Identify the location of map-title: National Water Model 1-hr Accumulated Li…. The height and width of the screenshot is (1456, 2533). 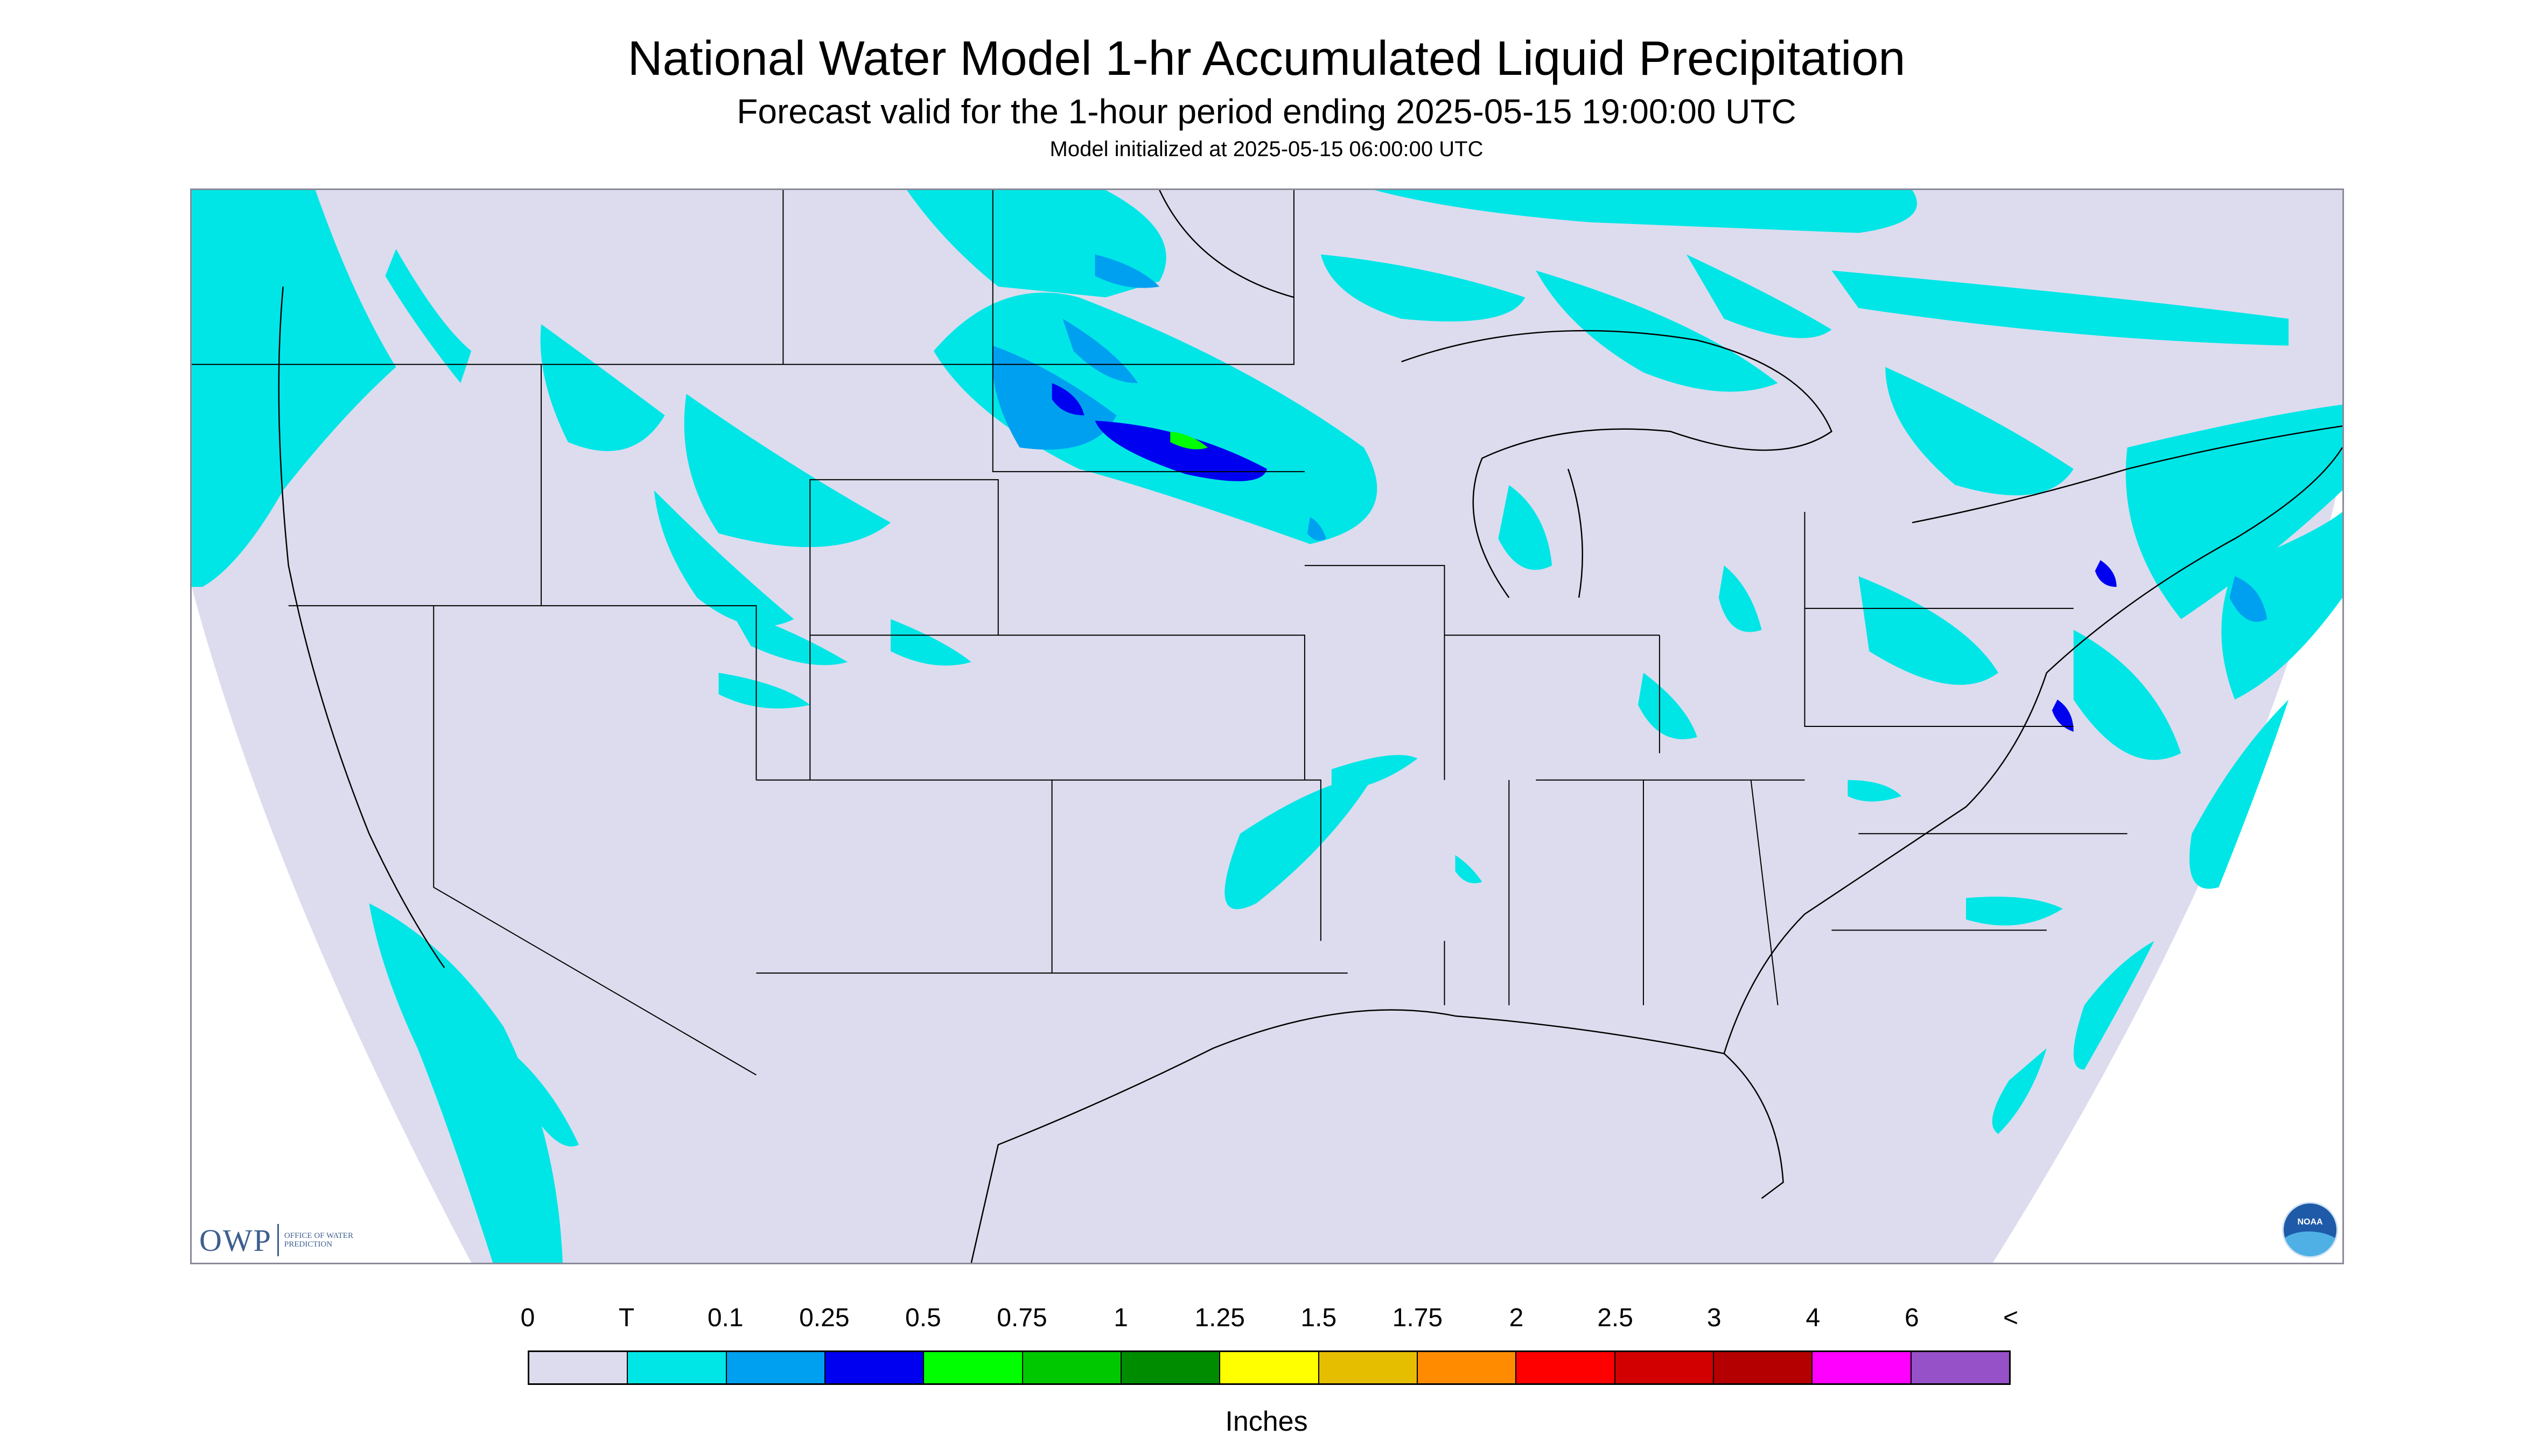
(1266, 59).